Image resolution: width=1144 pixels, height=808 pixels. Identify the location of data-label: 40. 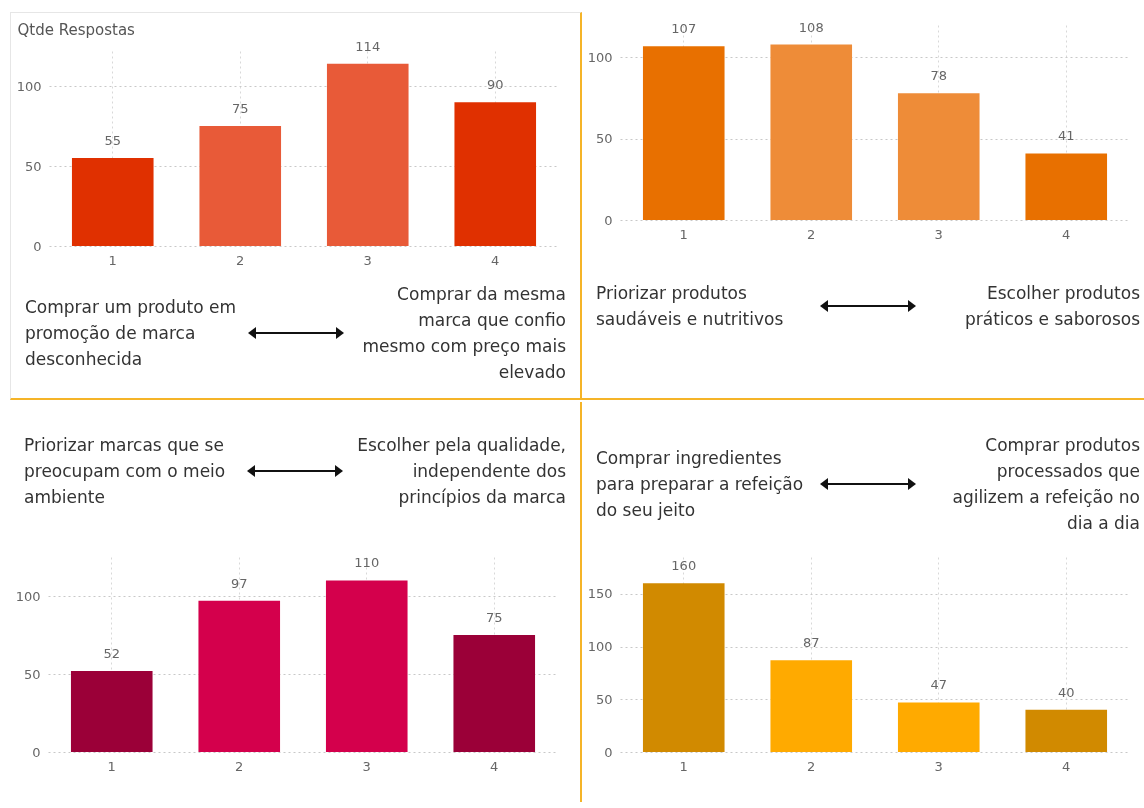
(1066, 692).